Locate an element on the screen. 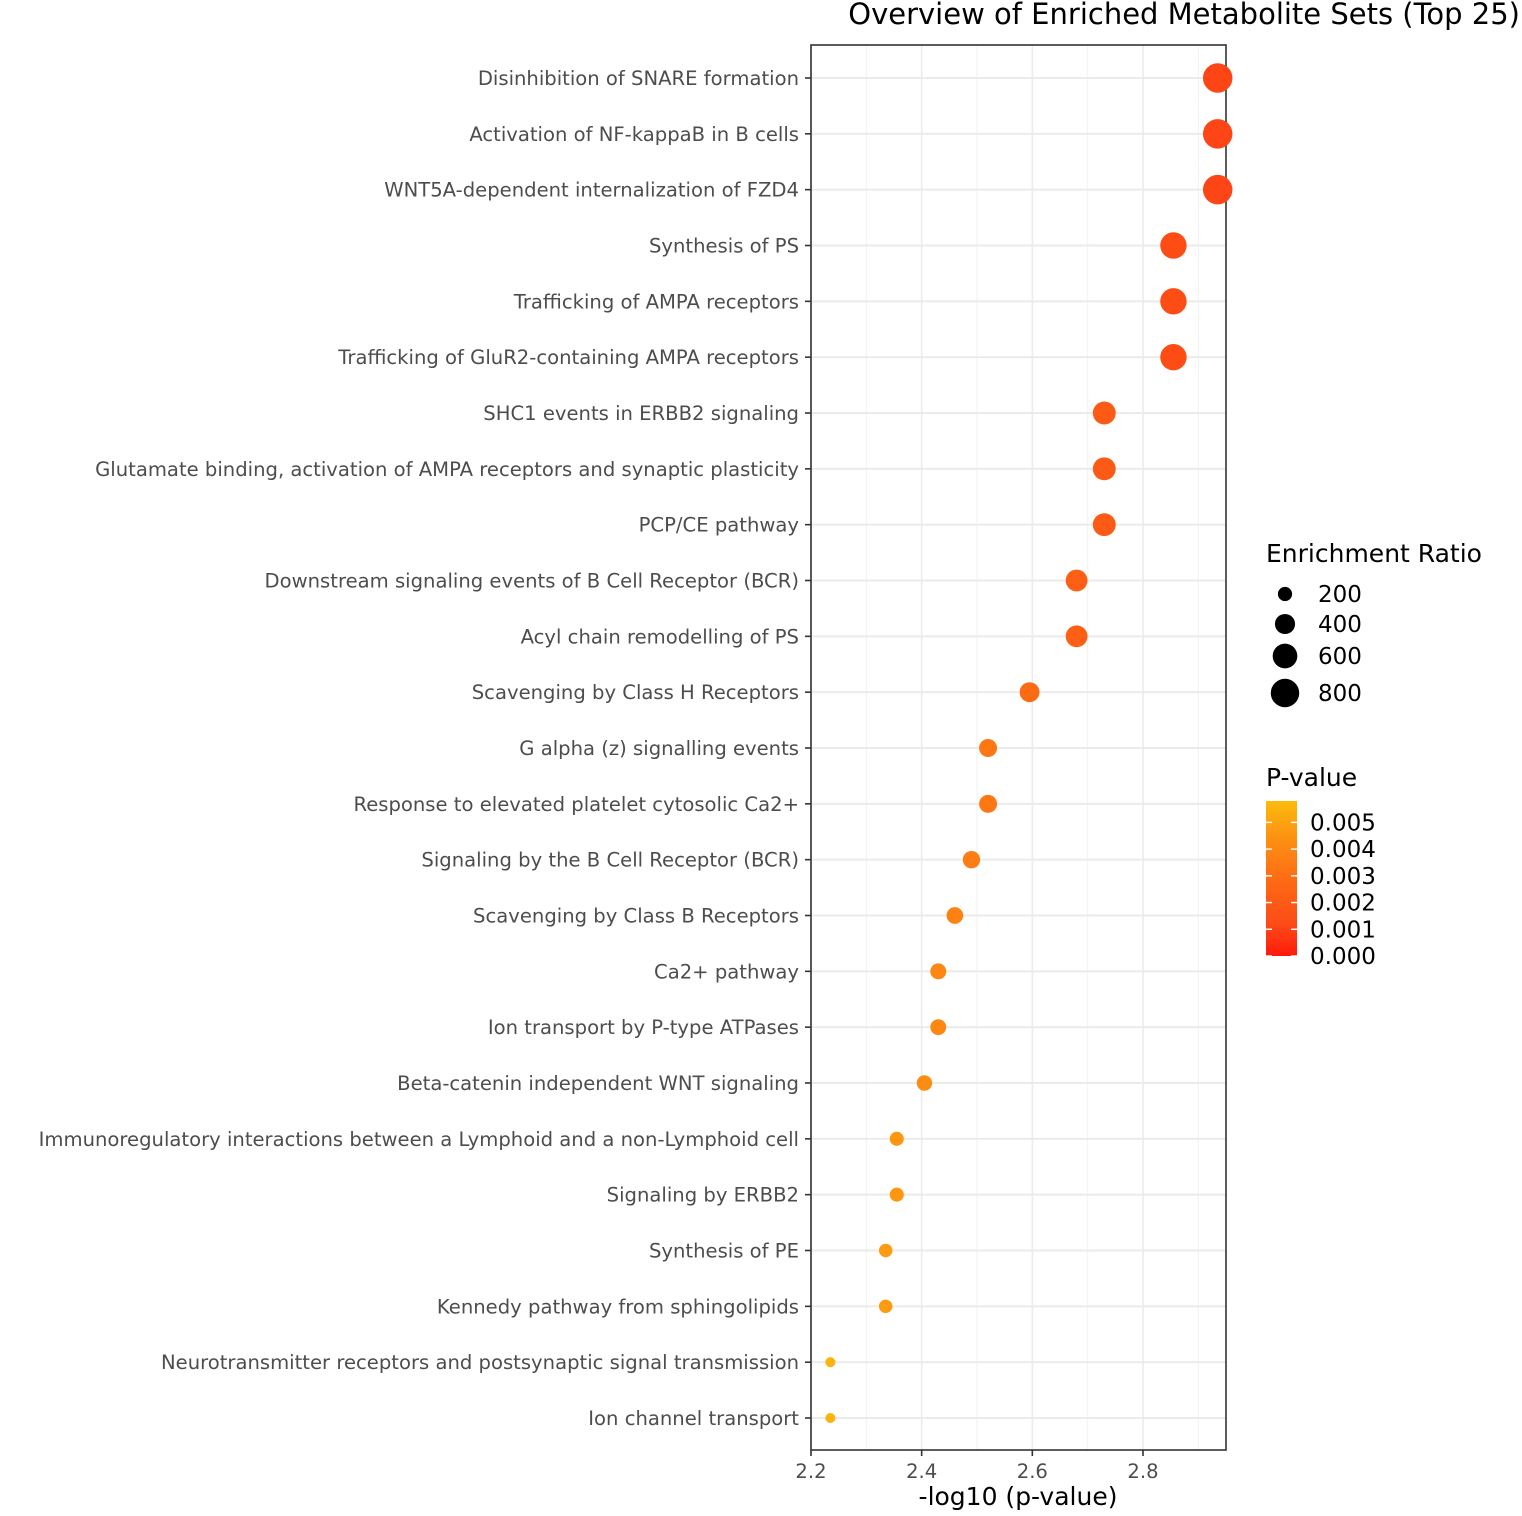 The height and width of the screenshot is (1516, 1522). y-tick-label: Disinhibition of SNARE formation is located at coordinates (638, 78).